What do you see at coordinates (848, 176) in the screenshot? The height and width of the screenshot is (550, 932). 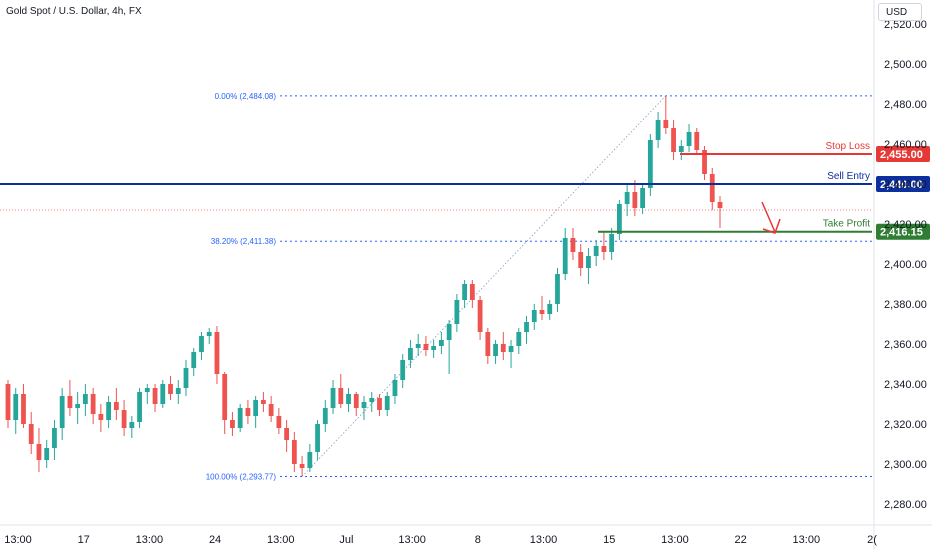 I see `level-label: Sell Entry` at bounding box center [848, 176].